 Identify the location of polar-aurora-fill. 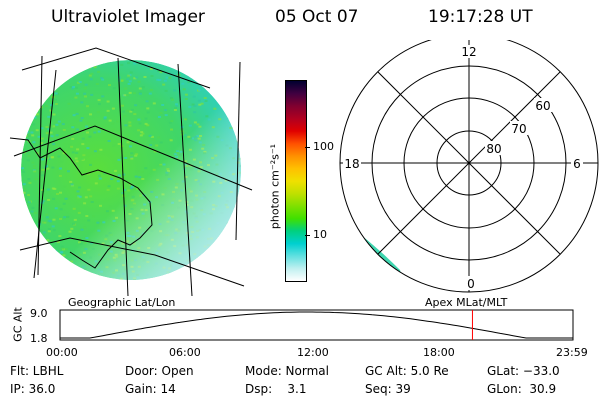
(378, 259).